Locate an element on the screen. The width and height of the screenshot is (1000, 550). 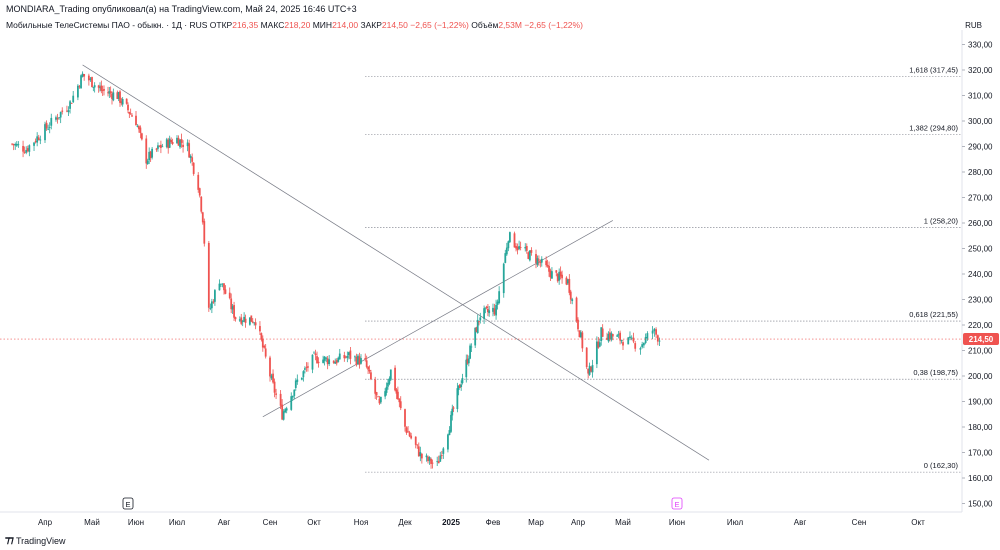
volume-value: 2,53M is located at coordinates (510, 25).